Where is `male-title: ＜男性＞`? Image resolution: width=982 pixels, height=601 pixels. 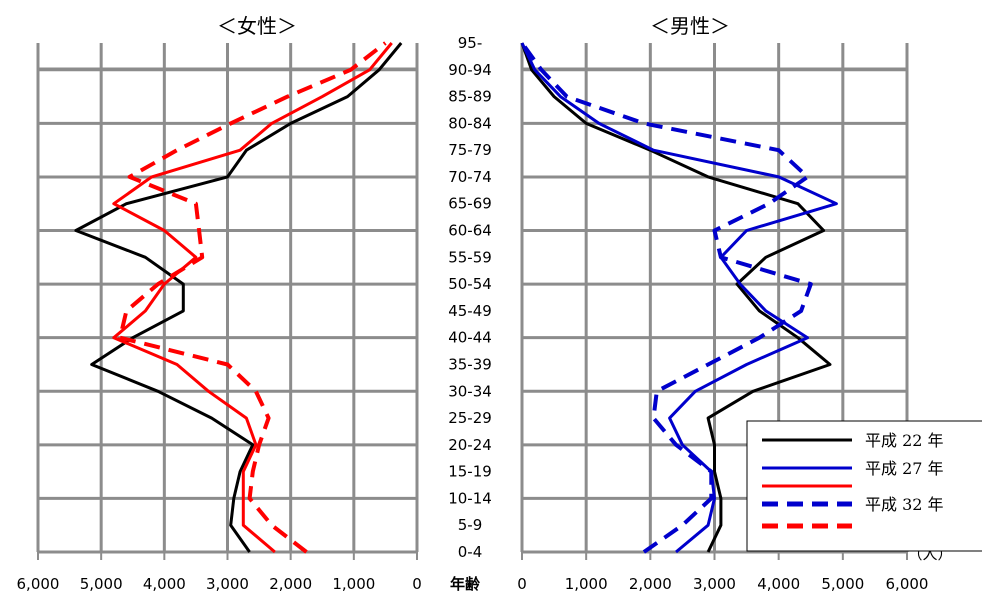
male-title: ＜男性＞ is located at coordinates (690, 26).